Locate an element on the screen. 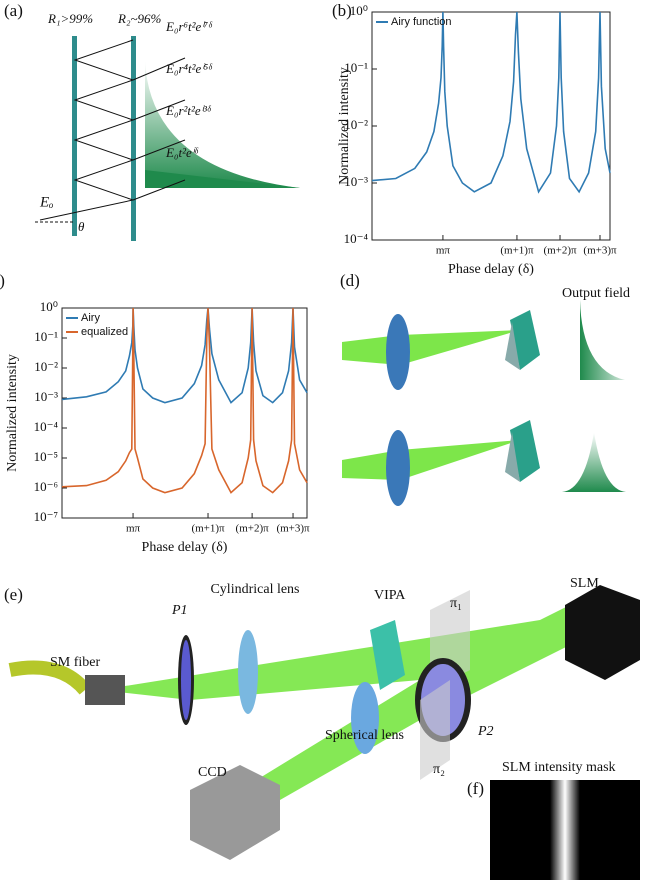  component-label: P1 is located at coordinates (179, 610).